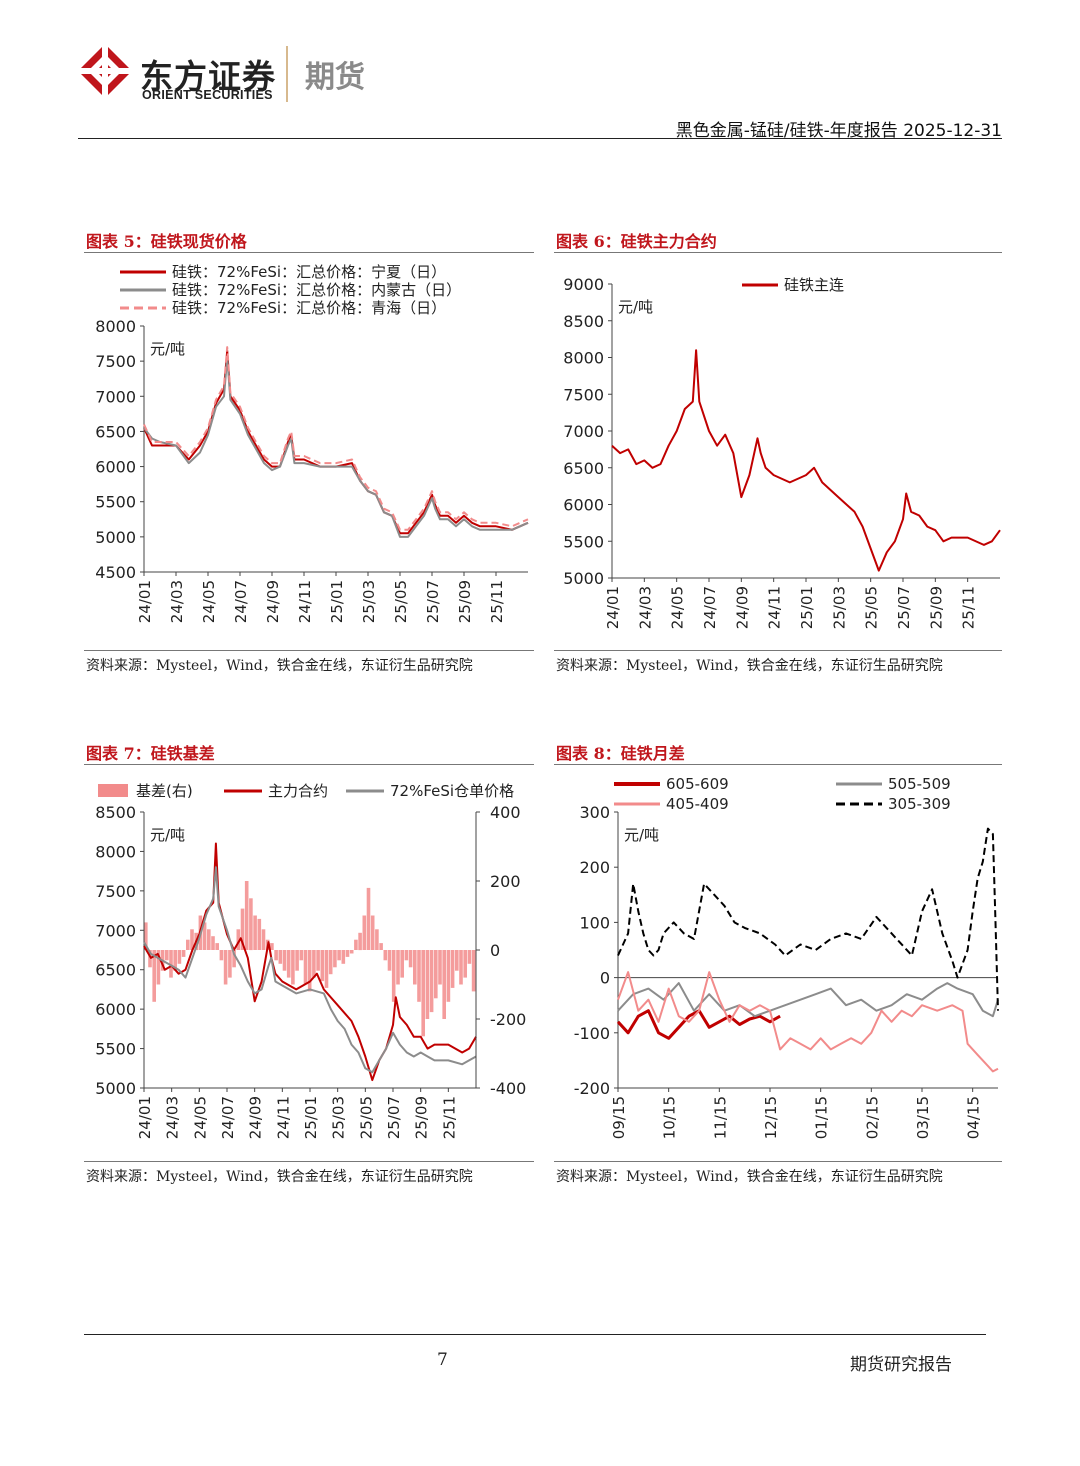  What do you see at coordinates (814, 285) in the screenshot?
I see `legend-label-1: 硅铁主连` at bounding box center [814, 285].